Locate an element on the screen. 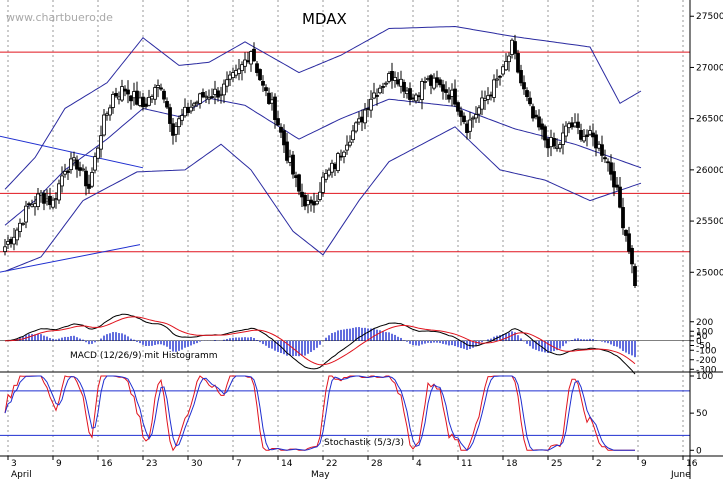 The width and height of the screenshot is (723, 479). macd-tick-label: 0 is located at coordinates (699, 342).